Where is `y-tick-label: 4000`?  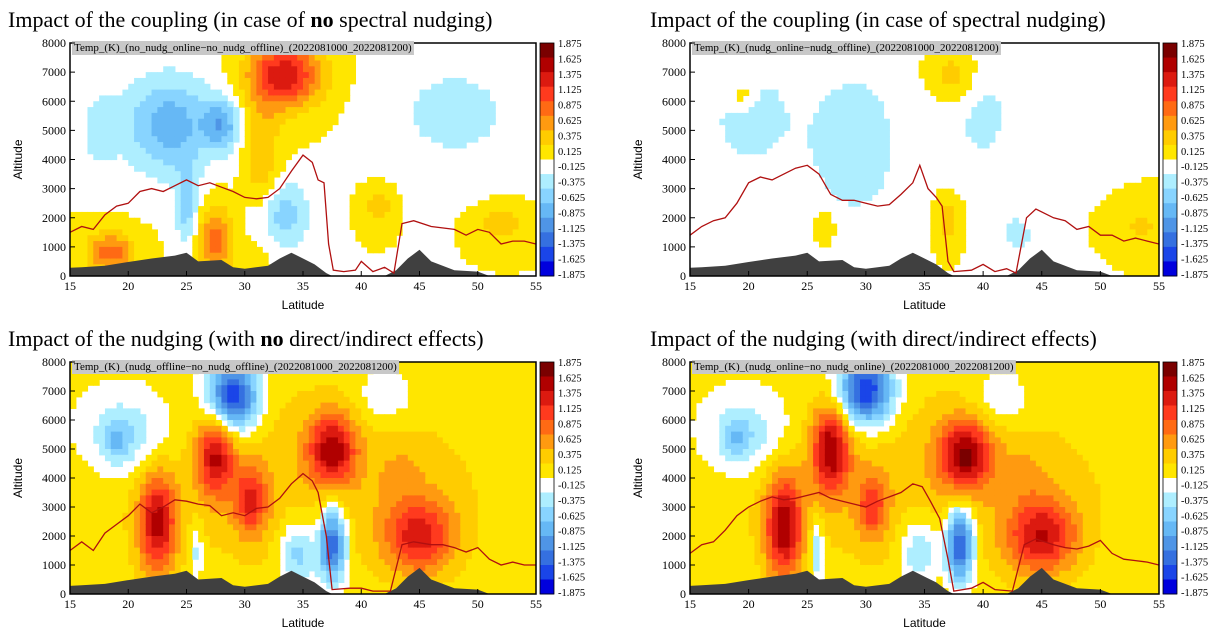 y-tick-label: 4000 is located at coordinates (674, 160).